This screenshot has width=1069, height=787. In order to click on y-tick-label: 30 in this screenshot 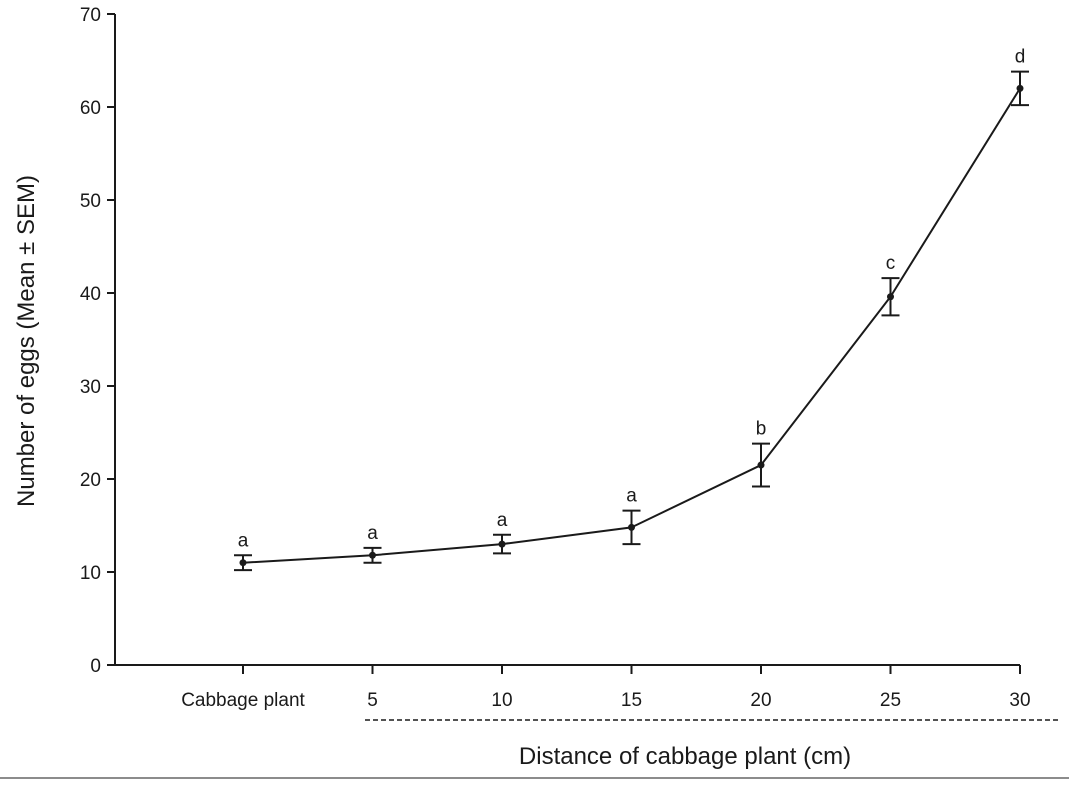, I will do `click(90, 387)`.